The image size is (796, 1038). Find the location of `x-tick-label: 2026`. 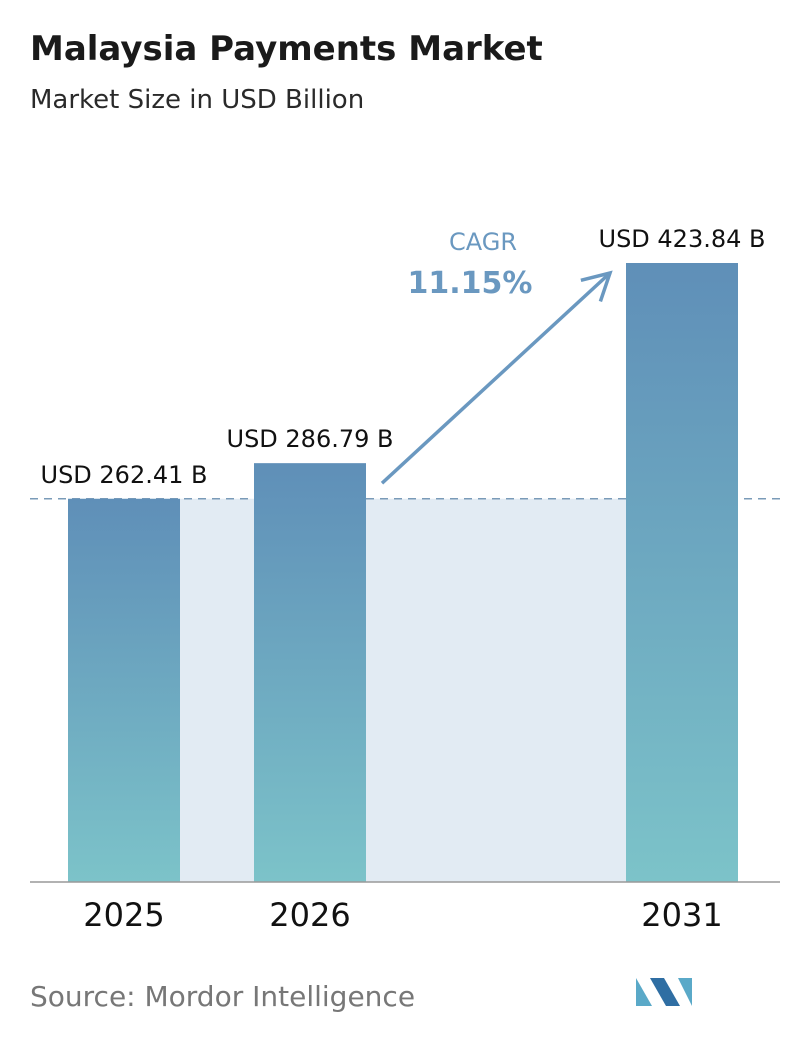

x-tick-label: 2026 is located at coordinates (309, 915).